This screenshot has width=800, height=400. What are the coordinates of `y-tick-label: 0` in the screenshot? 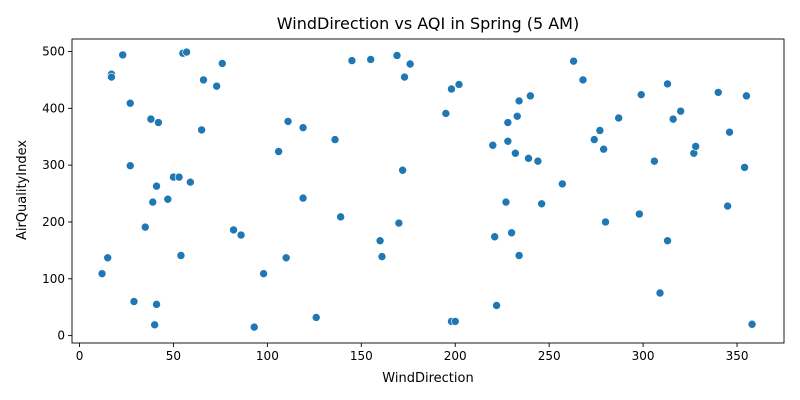 It's located at (61, 336).